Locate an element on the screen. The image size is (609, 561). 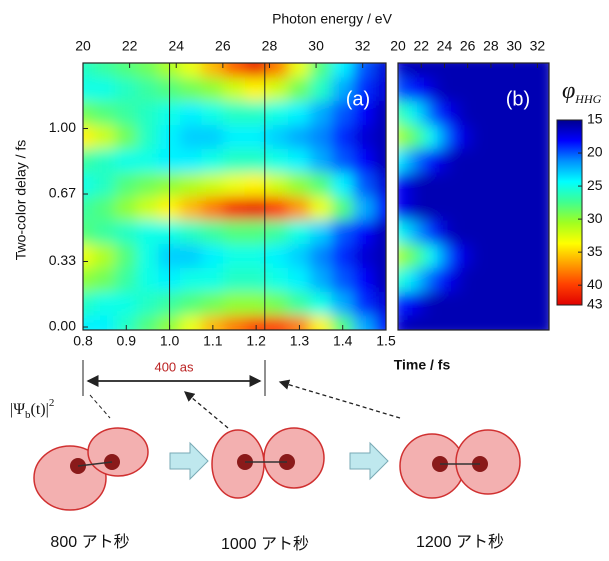
top-tick-label: 32 is located at coordinates (363, 46).